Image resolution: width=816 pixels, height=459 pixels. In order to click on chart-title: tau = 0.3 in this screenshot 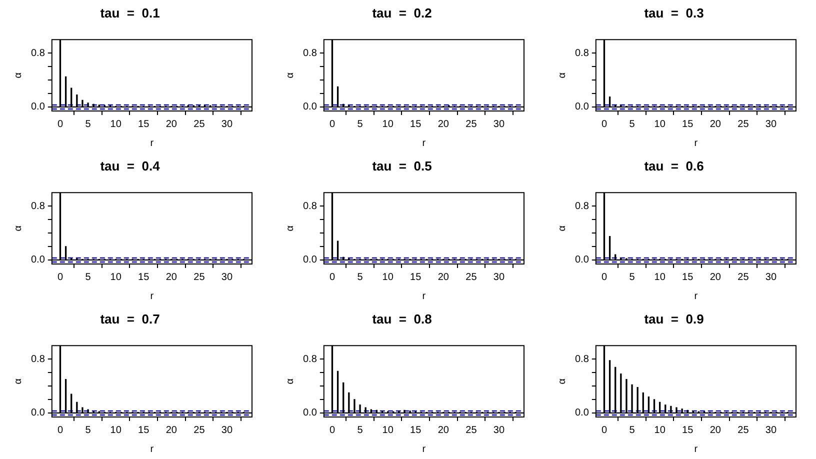, I will do `click(674, 12)`.